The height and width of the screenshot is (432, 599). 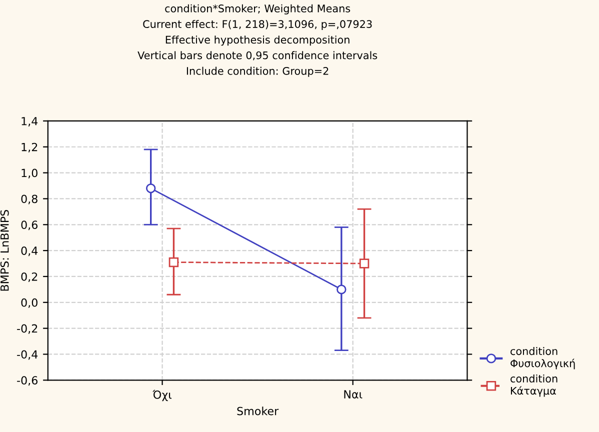 I want to click on y-tick-label: 0,0, so click(x=29, y=303).